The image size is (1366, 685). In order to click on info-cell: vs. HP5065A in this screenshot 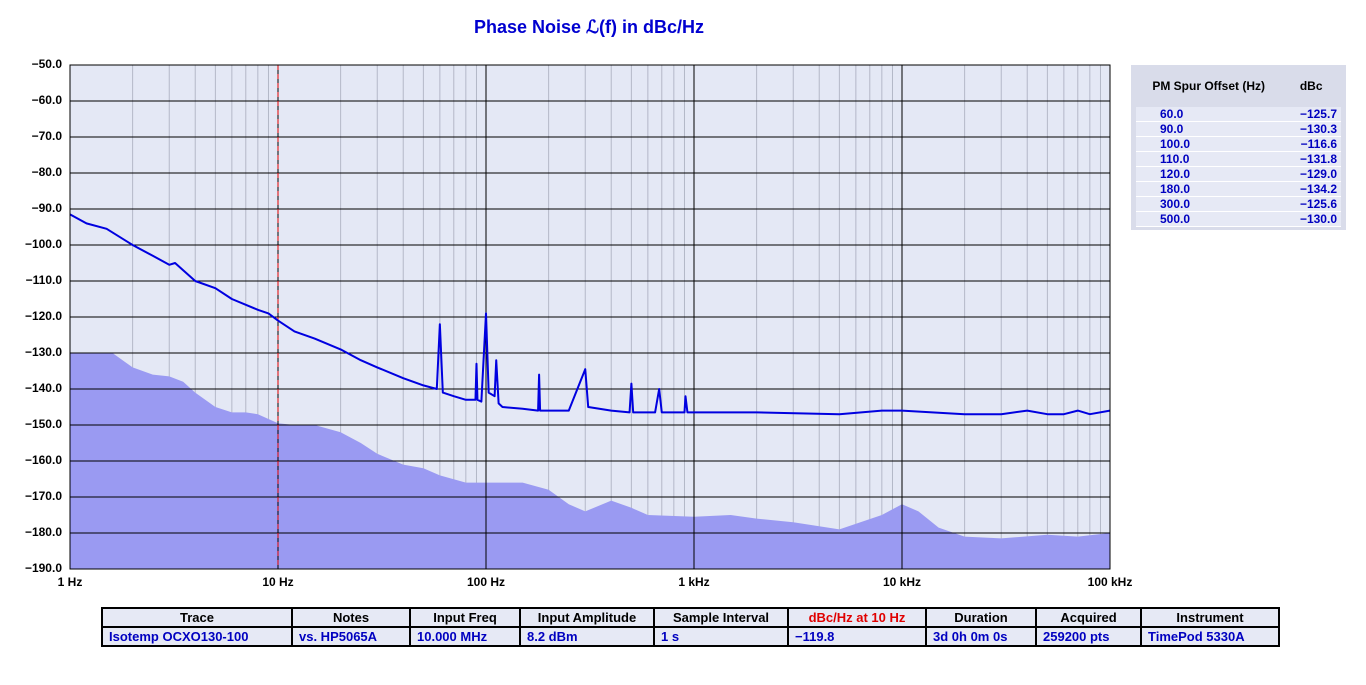, I will do `click(351, 636)`.